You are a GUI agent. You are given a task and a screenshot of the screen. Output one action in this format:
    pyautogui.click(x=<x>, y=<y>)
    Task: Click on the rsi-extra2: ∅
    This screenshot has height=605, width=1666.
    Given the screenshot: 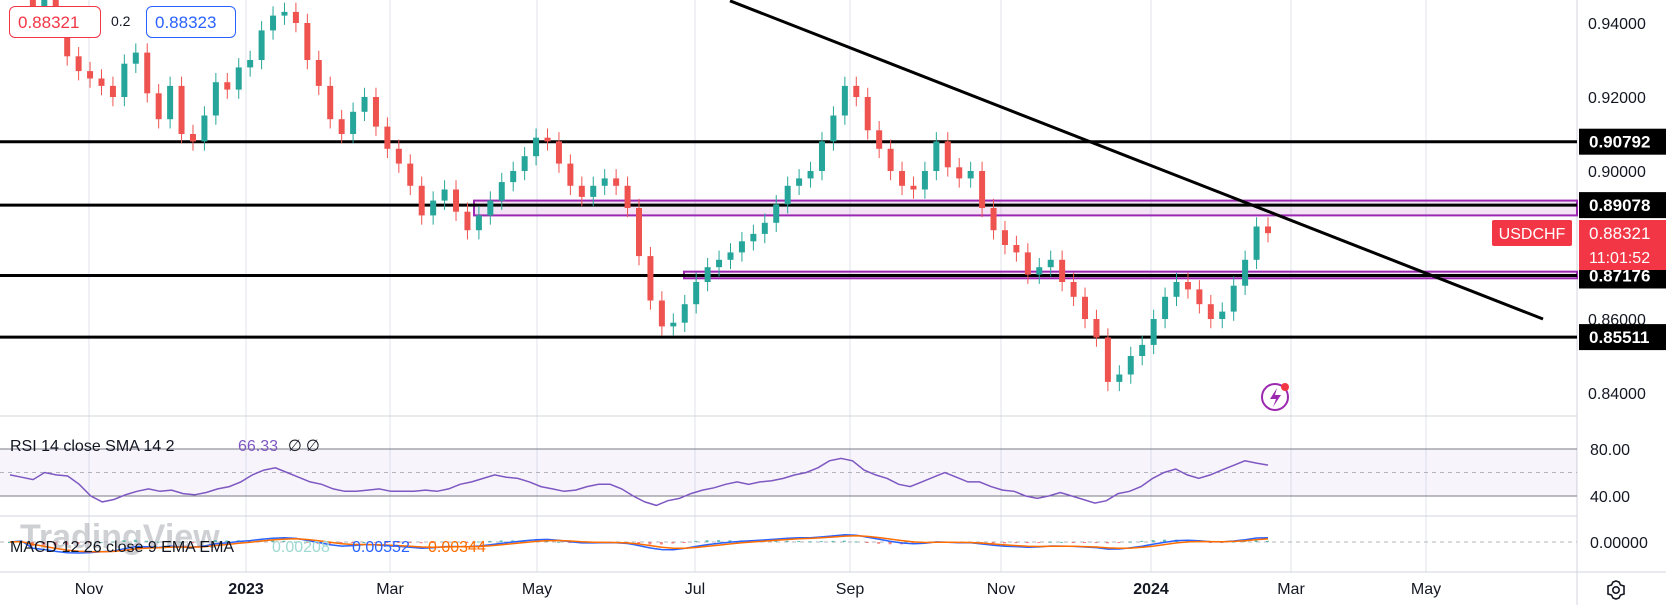 What is the action you would take?
    pyautogui.click(x=313, y=446)
    